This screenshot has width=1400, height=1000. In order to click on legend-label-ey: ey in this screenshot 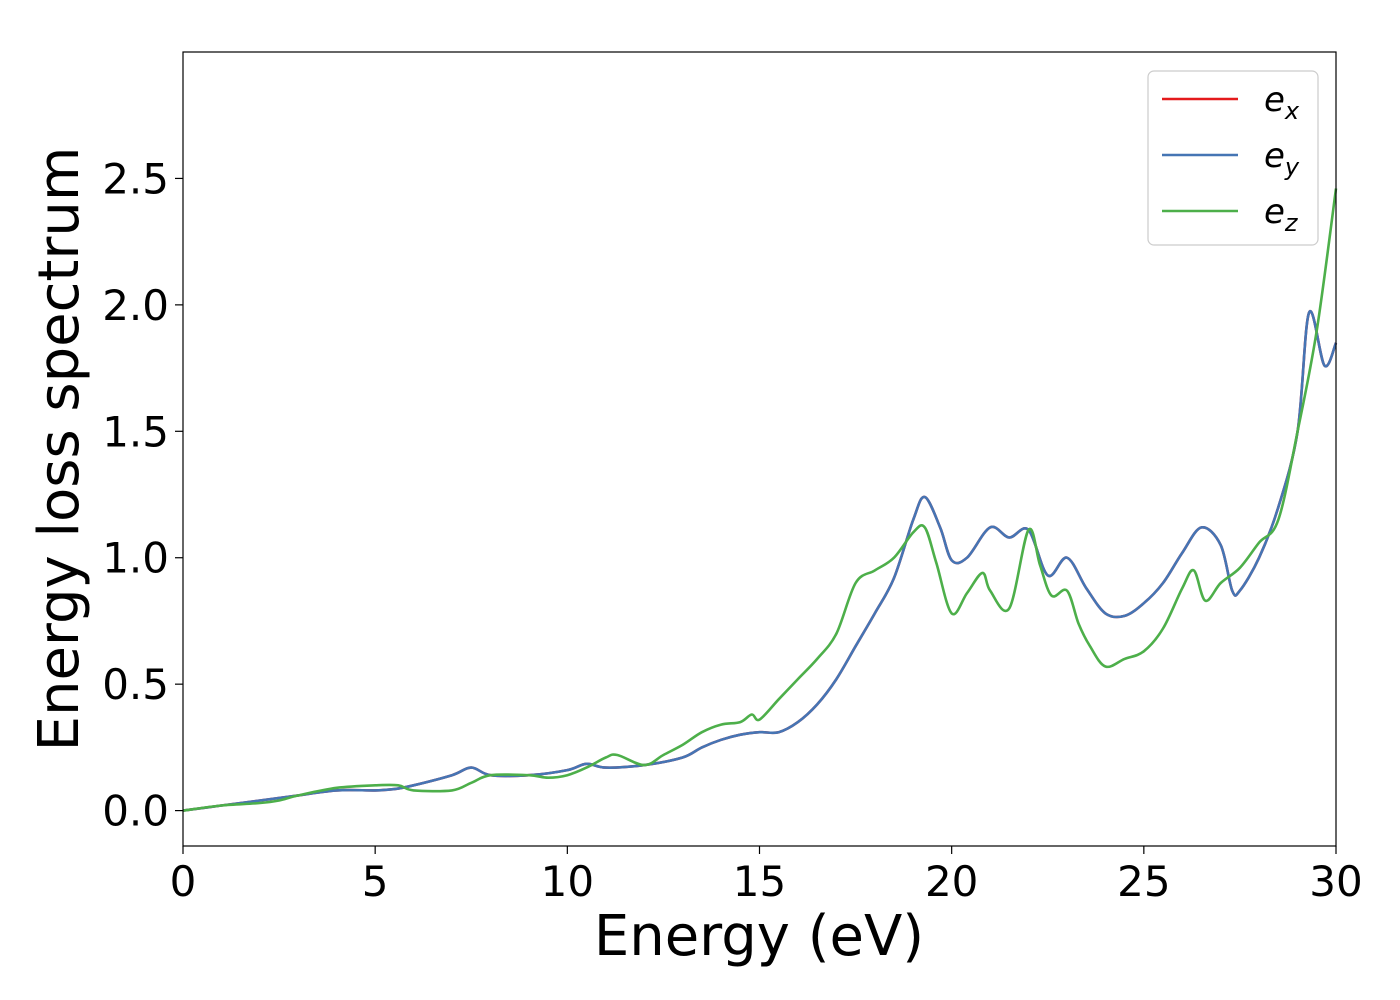, I will do `click(1282, 158)`.